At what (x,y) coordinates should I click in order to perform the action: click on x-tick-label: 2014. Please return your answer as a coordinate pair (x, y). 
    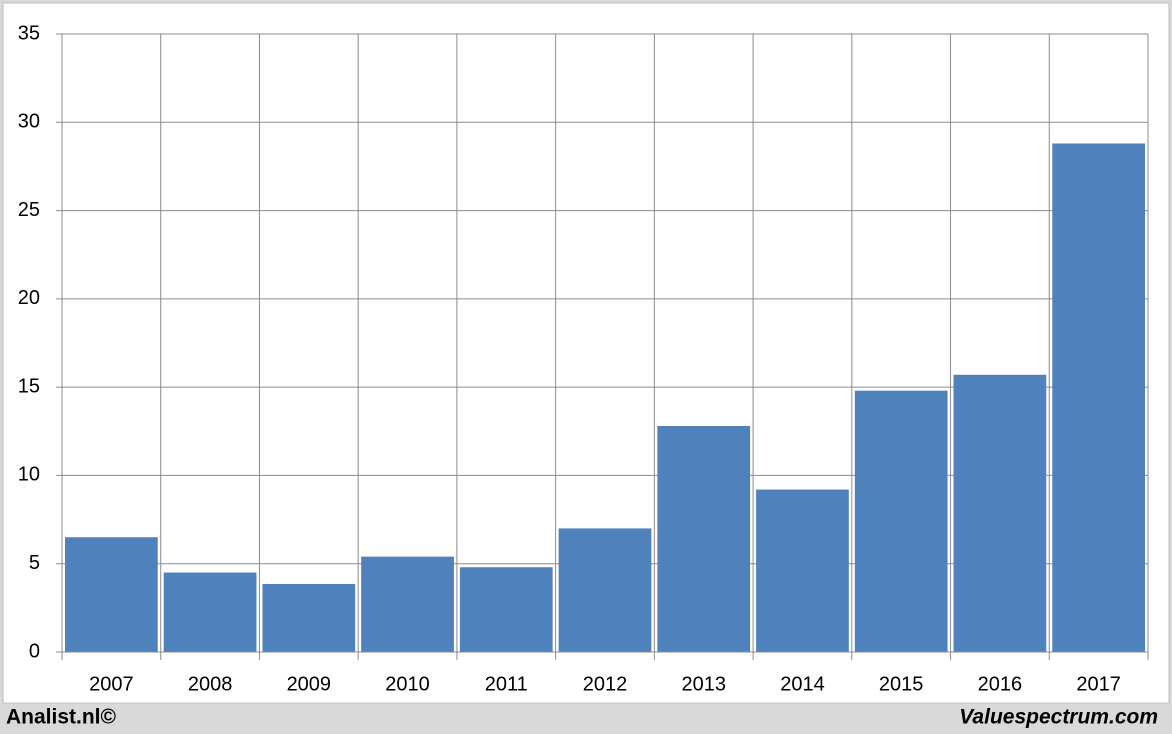
    Looking at the image, I should click on (802, 684).